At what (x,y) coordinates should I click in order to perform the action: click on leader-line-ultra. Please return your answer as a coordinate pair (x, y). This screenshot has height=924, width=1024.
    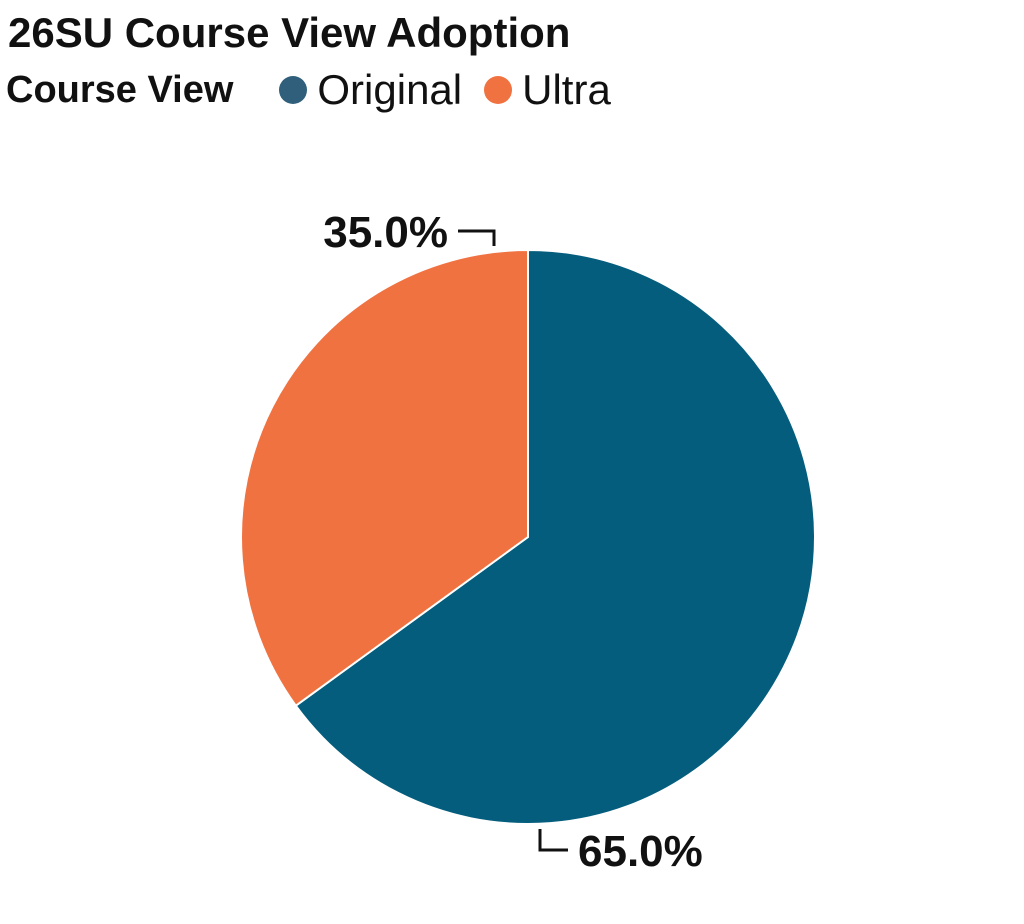
    Looking at the image, I should click on (477, 237).